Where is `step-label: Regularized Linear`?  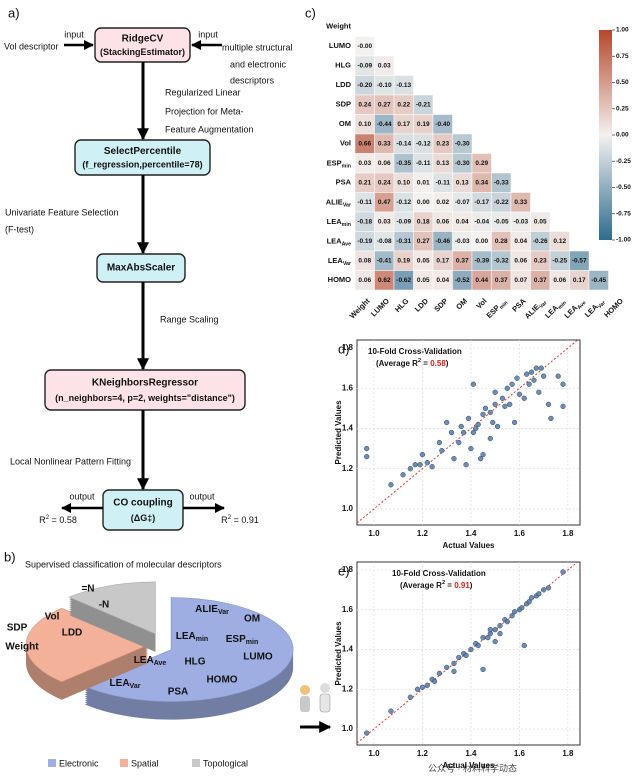 step-label: Regularized Linear is located at coordinates (203, 92).